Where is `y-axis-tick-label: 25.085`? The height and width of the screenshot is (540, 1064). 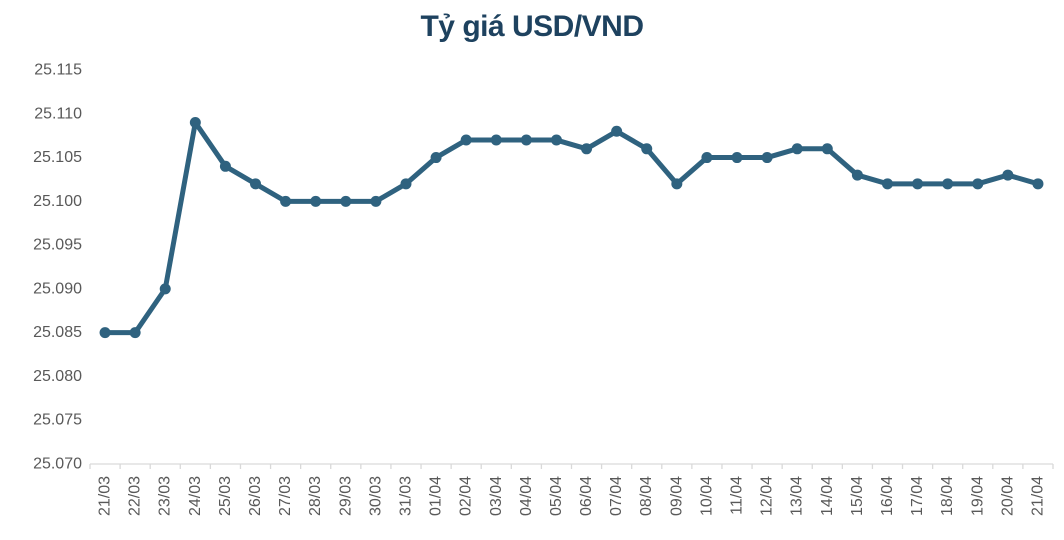
y-axis-tick-label: 25.085 is located at coordinates (57, 332).